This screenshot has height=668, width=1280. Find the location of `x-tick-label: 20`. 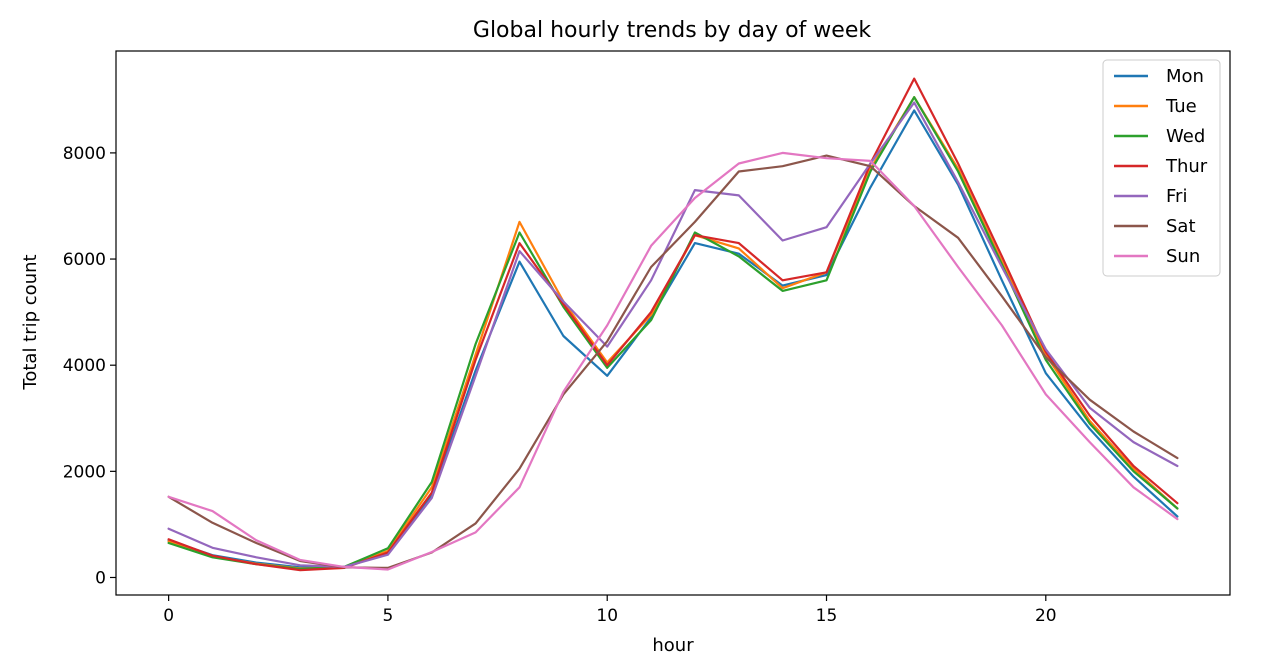

x-tick-label: 20 is located at coordinates (1046, 616).